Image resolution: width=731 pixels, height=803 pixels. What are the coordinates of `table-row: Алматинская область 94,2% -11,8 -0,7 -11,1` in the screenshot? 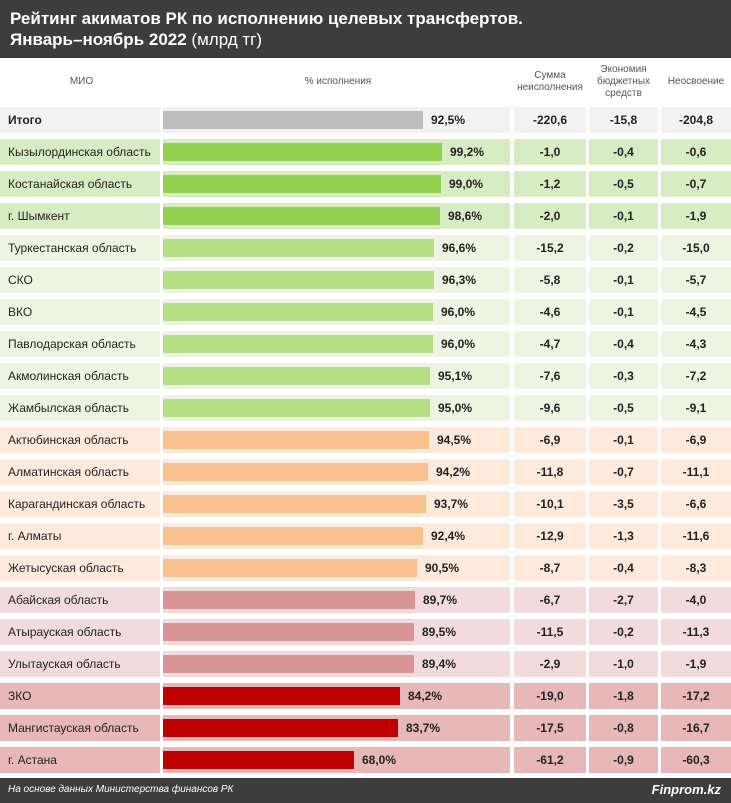 It's located at (365, 472).